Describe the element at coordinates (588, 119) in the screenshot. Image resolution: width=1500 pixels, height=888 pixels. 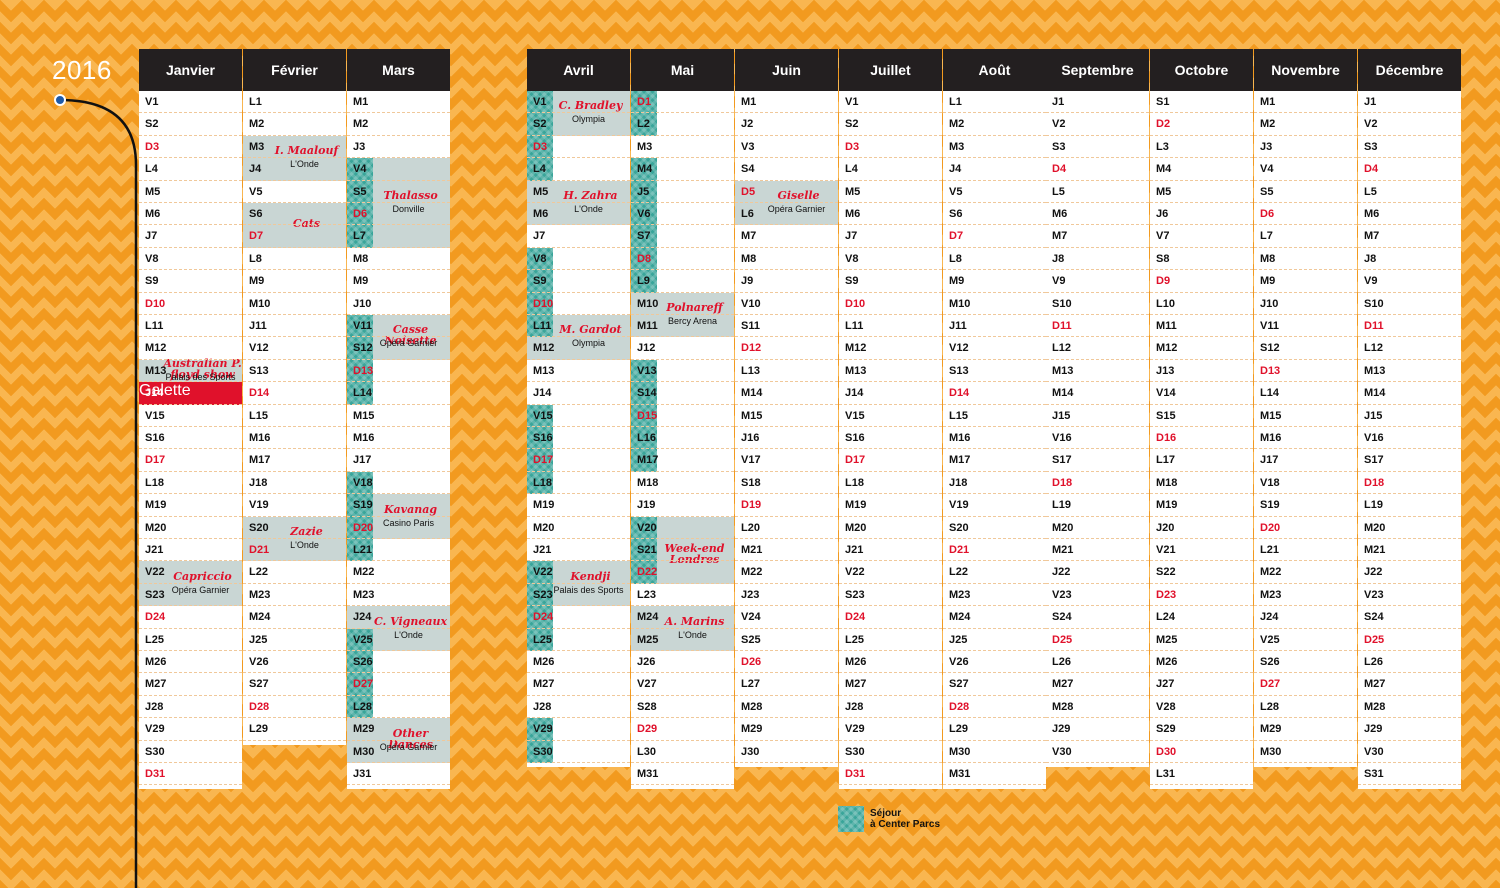
I see `event-venue: Olympia` at that location.